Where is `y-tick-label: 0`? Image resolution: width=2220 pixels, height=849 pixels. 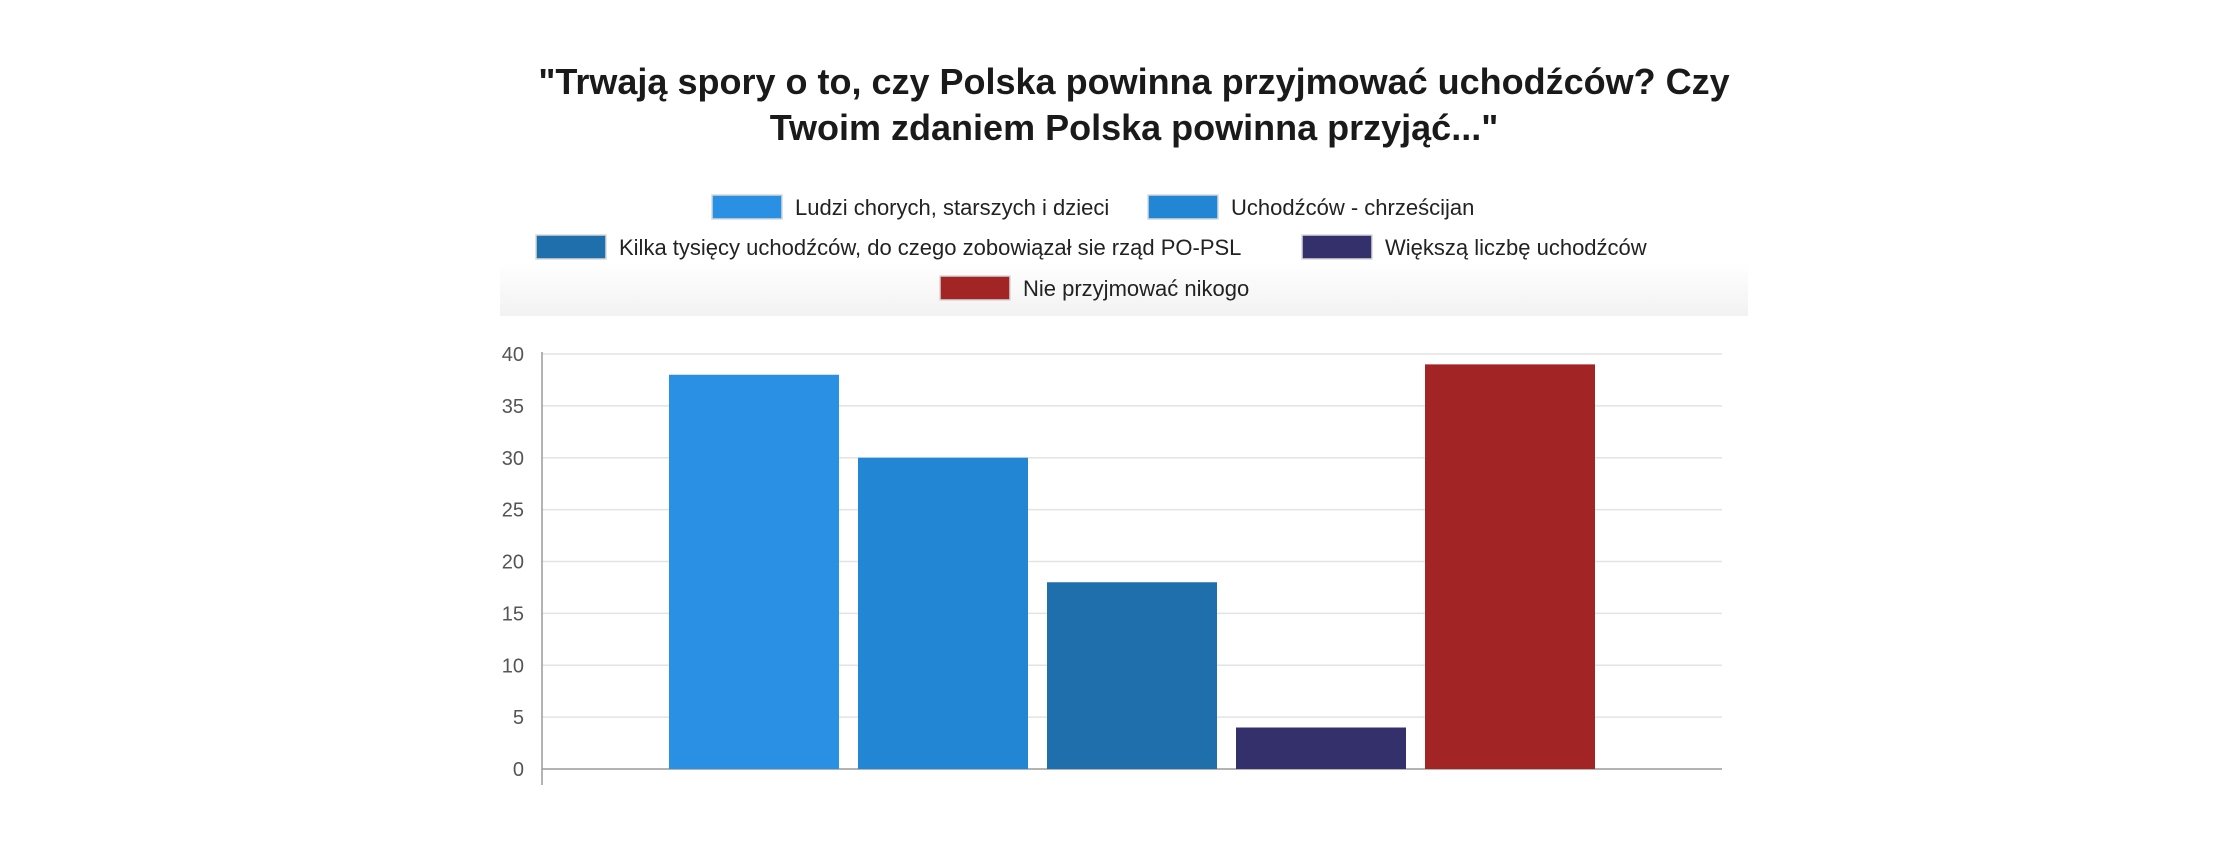
y-tick-label: 0 is located at coordinates (518, 770).